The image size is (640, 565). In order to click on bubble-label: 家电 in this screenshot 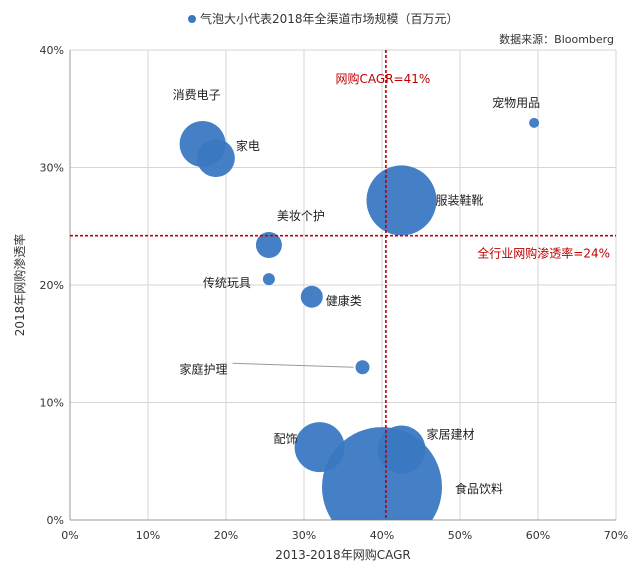, I will do `click(248, 145)`.